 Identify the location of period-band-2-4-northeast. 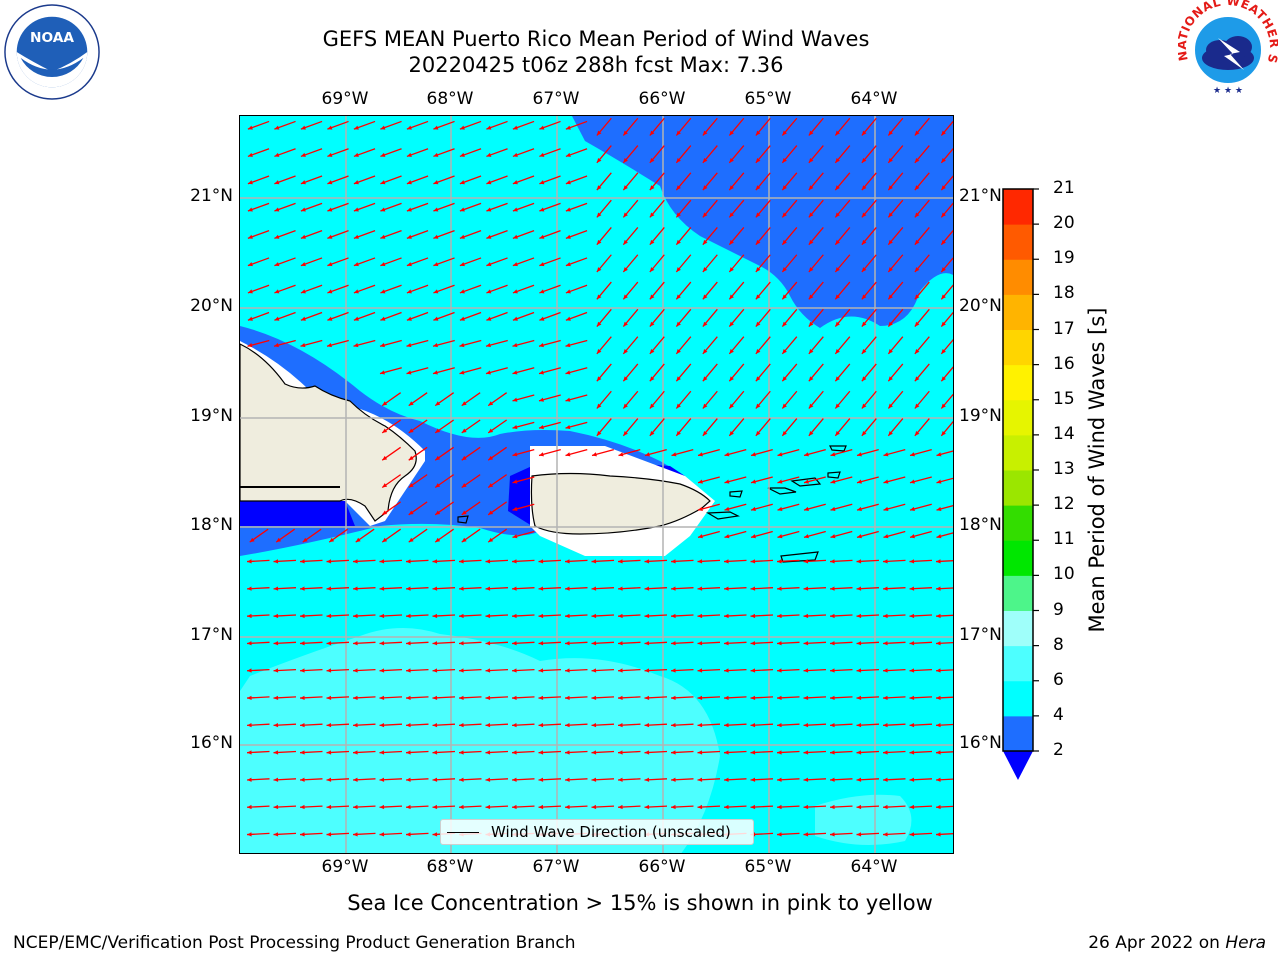
(762, 222).